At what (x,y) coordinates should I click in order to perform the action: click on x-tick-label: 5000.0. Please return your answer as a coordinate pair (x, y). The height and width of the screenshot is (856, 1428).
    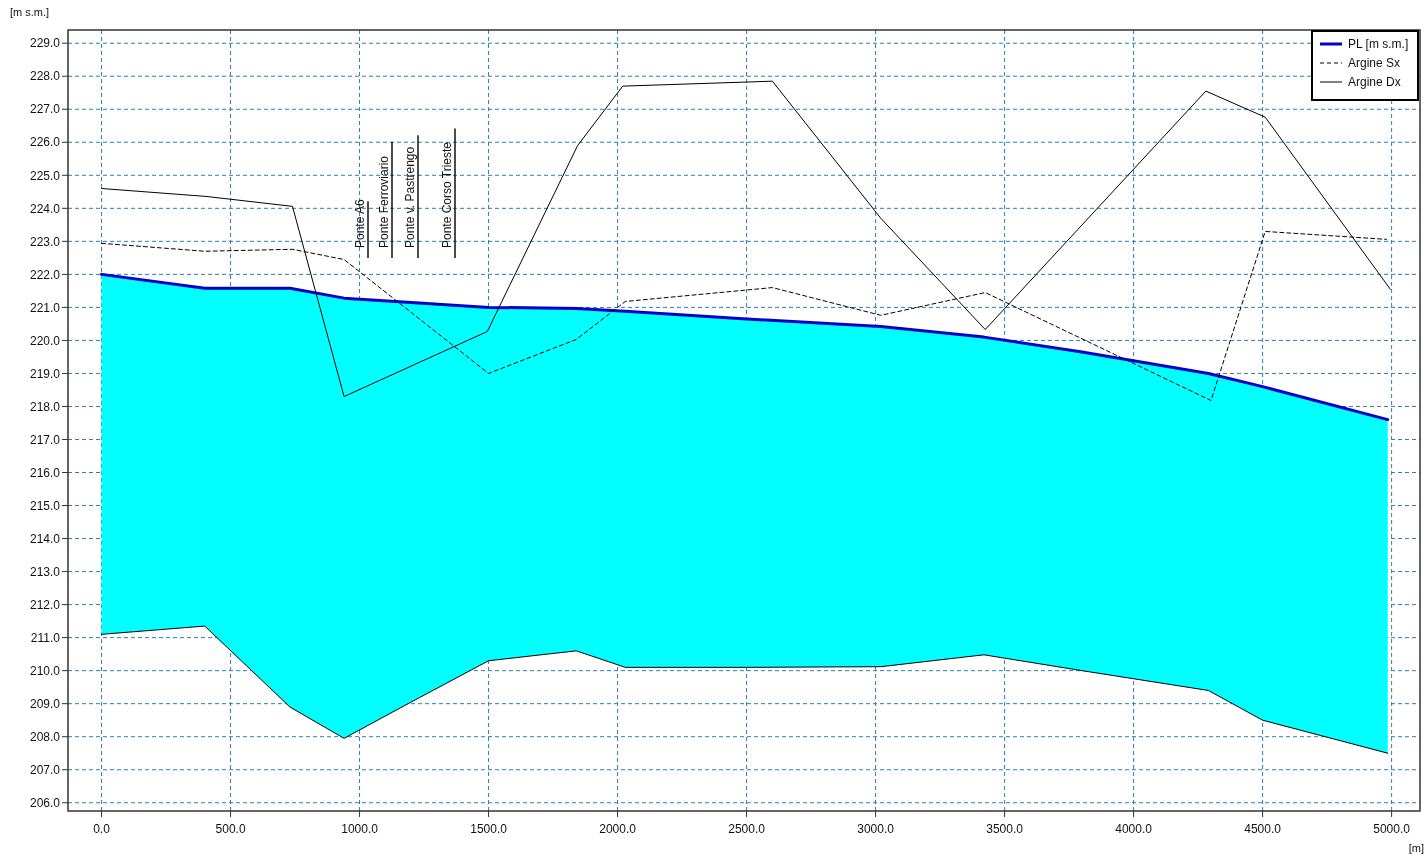
    Looking at the image, I should click on (1392, 829).